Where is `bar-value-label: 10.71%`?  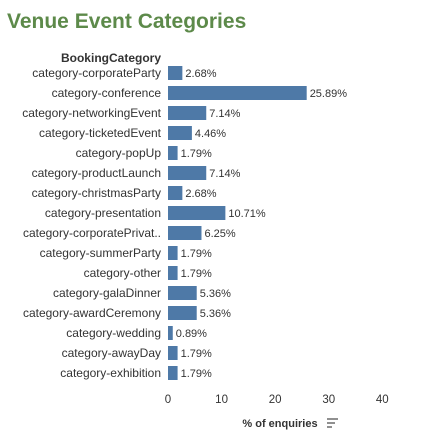 bar-value-label: 10.71% is located at coordinates (247, 214).